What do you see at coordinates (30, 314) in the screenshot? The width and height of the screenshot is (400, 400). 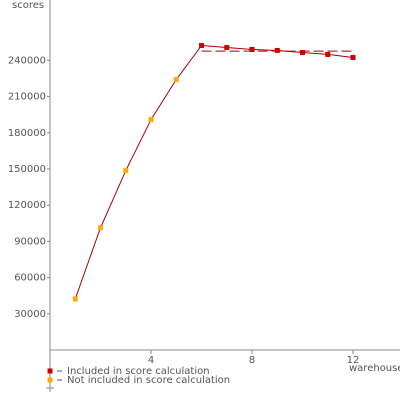 I see `y-tick-label: 30000` at bounding box center [30, 314].